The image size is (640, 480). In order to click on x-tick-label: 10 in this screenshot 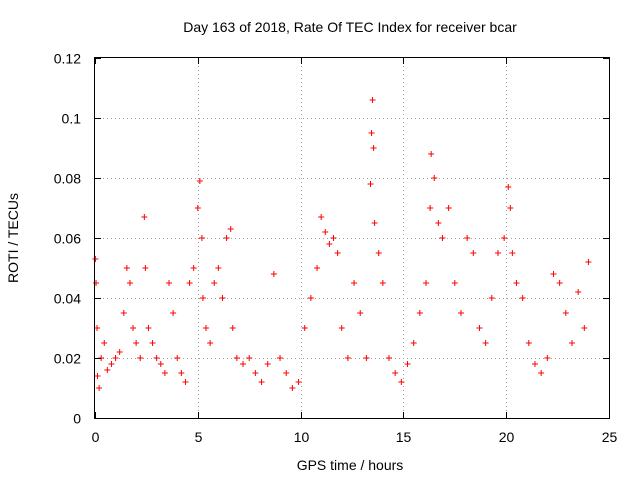, I will do `click(302, 437)`.